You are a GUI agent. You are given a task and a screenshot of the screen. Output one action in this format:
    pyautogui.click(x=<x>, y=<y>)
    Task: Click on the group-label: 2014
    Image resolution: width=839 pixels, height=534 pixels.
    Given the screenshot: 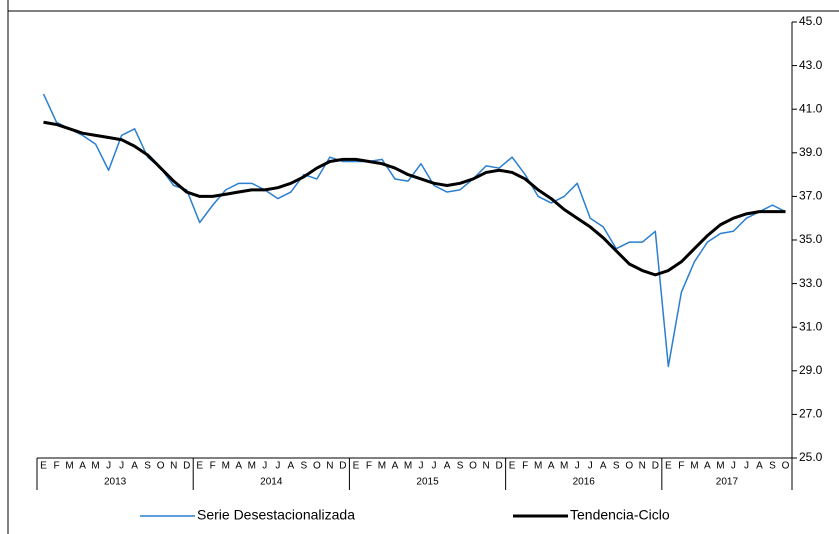 What is the action you would take?
    pyautogui.click(x=271, y=482)
    